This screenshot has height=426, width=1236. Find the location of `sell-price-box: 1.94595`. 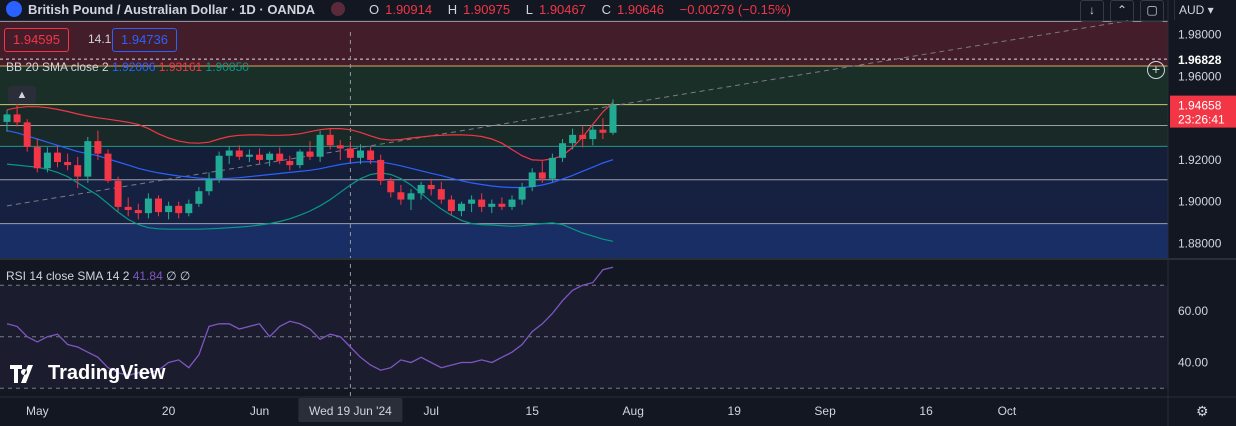

sell-price-box: 1.94595 is located at coordinates (36, 40).